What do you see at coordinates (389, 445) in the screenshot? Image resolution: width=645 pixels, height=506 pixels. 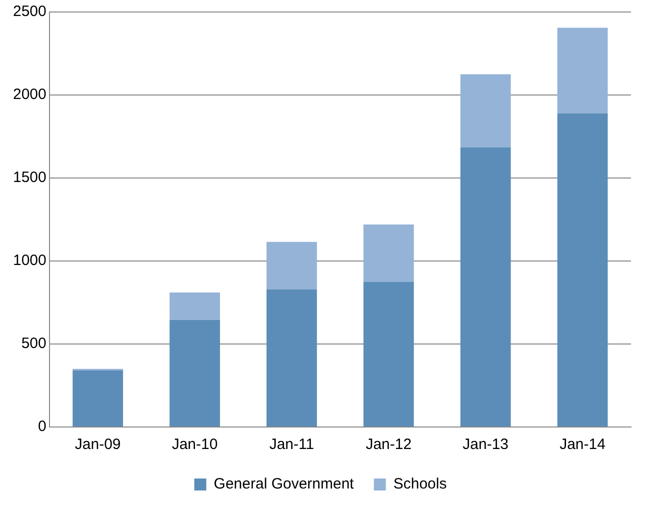 I see `x-tick-label: Jan-12` at bounding box center [389, 445].